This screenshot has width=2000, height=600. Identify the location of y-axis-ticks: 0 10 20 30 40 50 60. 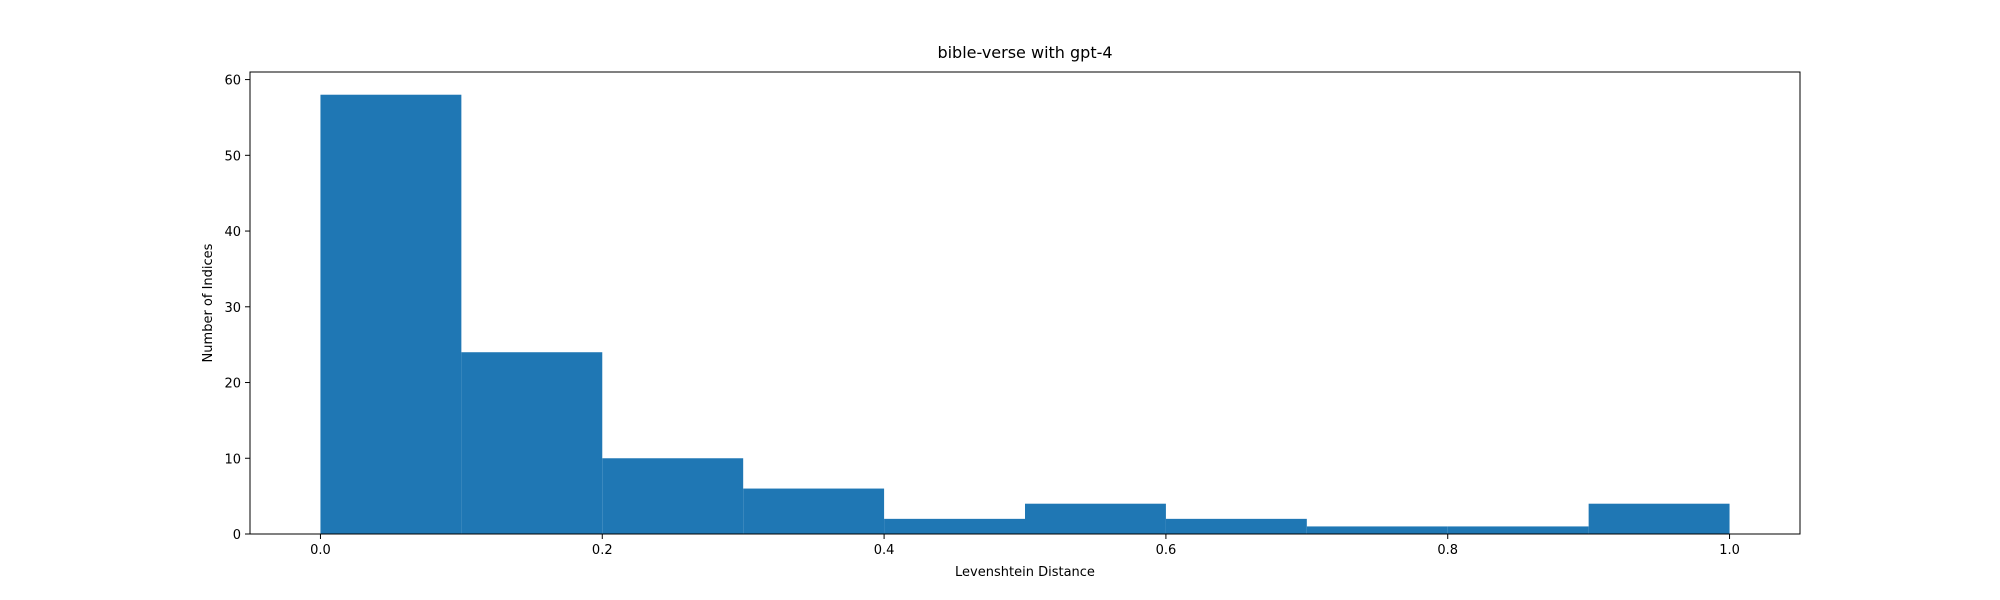
(237, 308).